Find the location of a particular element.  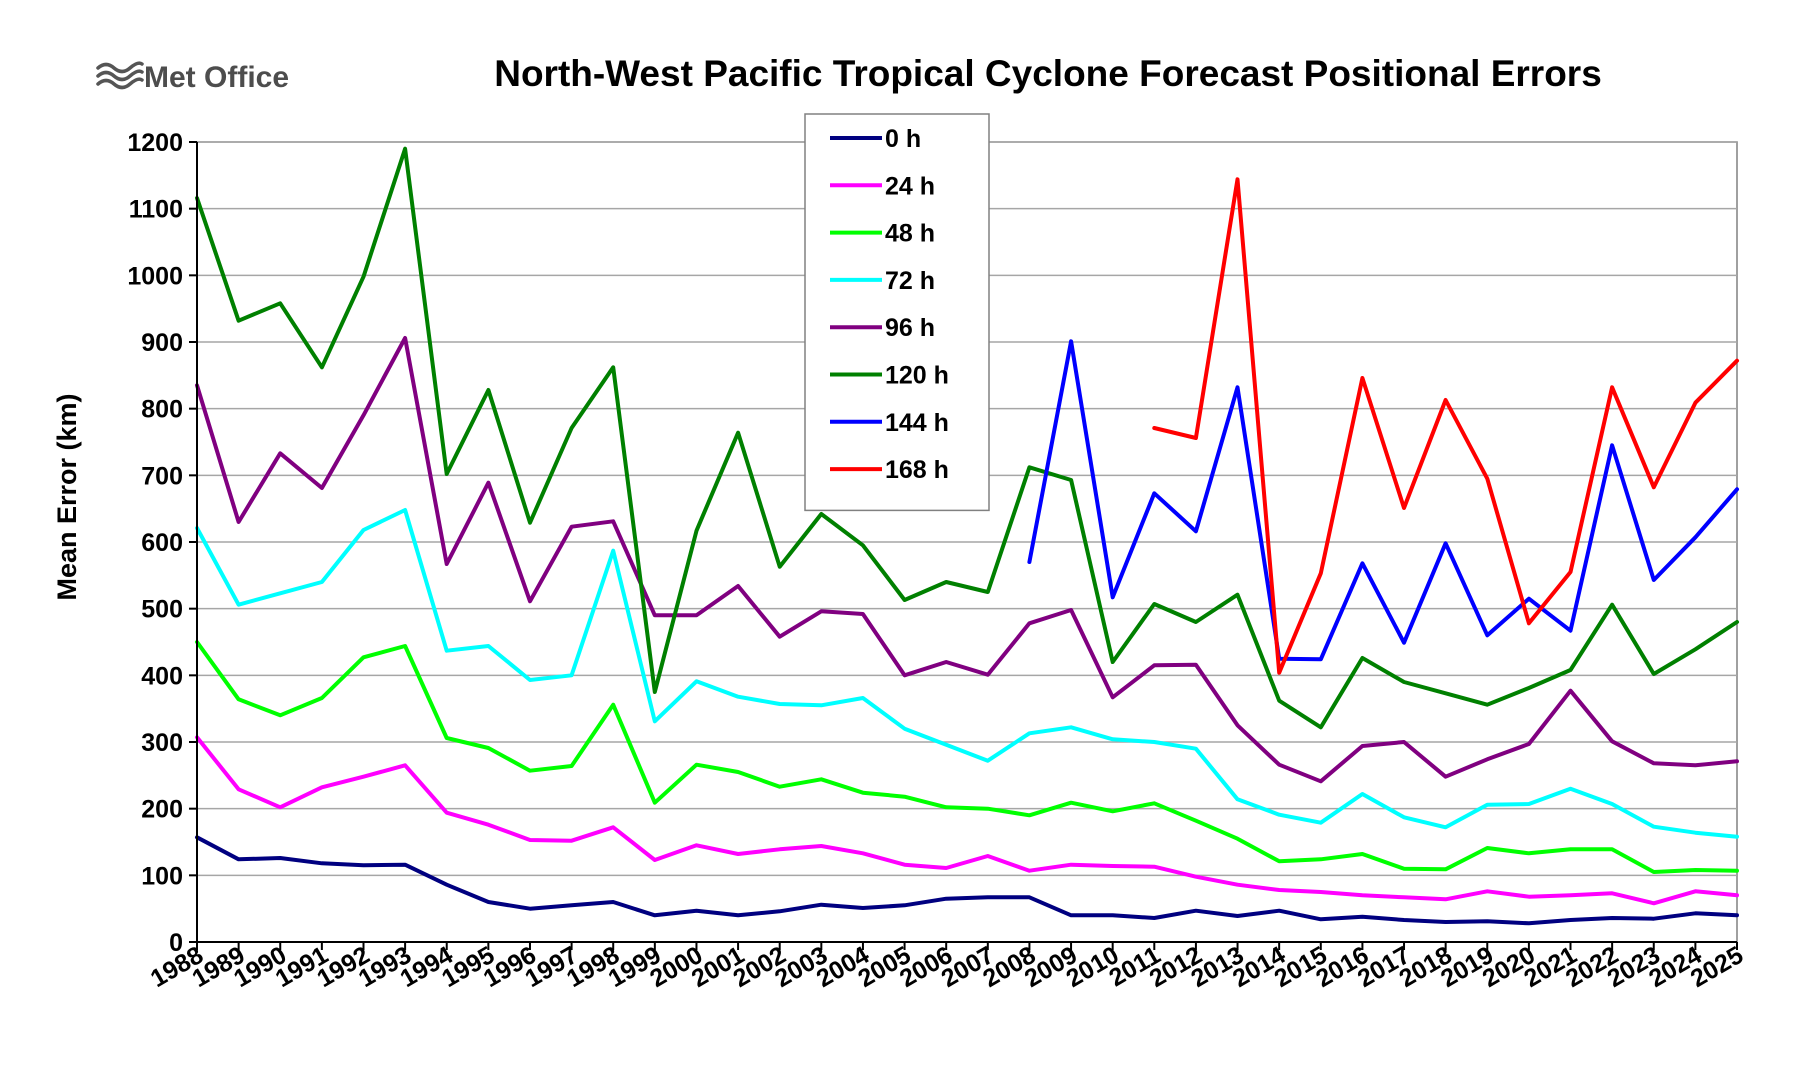

y-tick-label: 700 is located at coordinates (162, 476).